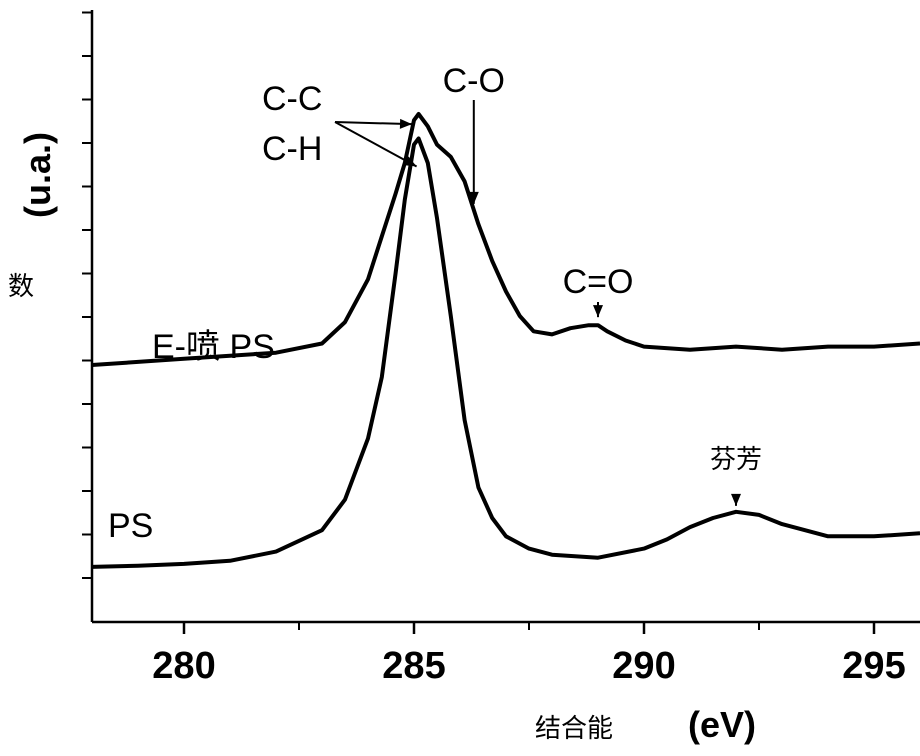 This screenshot has width=920, height=756. What do you see at coordinates (598, 282) in the screenshot?
I see `annotation-label: C=O` at bounding box center [598, 282].